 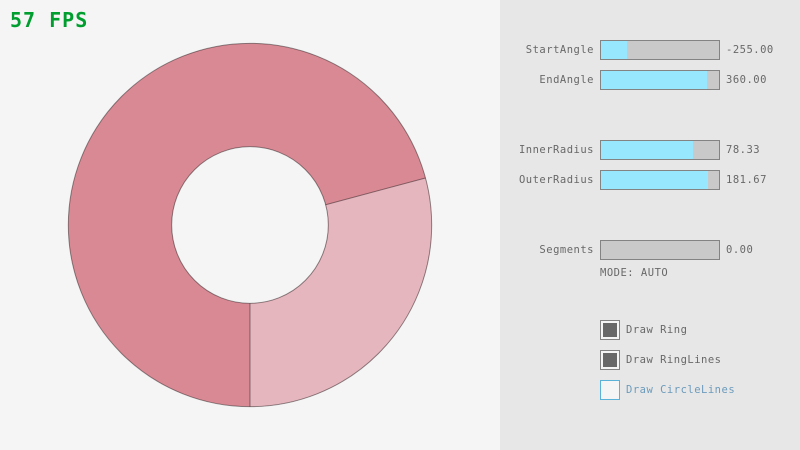 I want to click on endangle-slider-fill, so click(x=654, y=80).